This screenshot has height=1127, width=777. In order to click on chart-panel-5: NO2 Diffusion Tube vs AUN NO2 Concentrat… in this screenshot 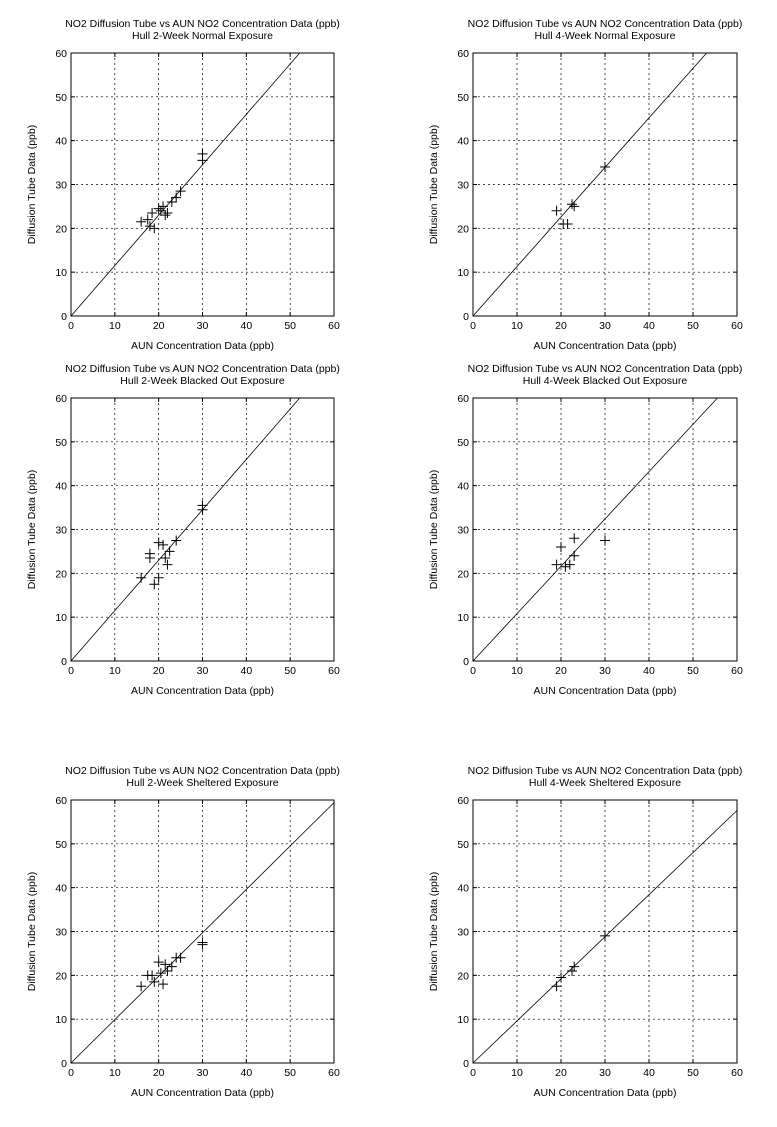, I will do `click(183, 932)`.